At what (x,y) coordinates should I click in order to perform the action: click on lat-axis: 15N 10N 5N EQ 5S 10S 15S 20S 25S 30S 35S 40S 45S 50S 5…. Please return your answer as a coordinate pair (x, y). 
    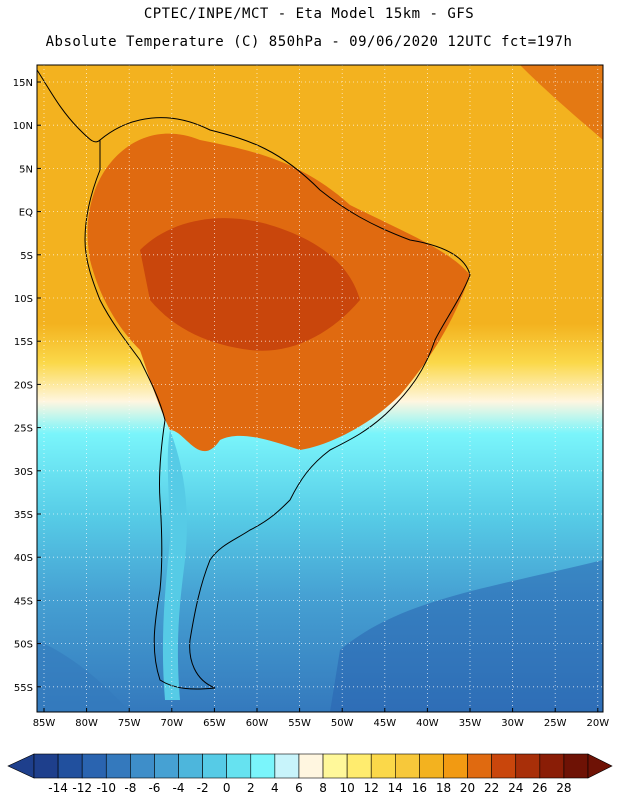
    Looking at the image, I should click on (27, 386).